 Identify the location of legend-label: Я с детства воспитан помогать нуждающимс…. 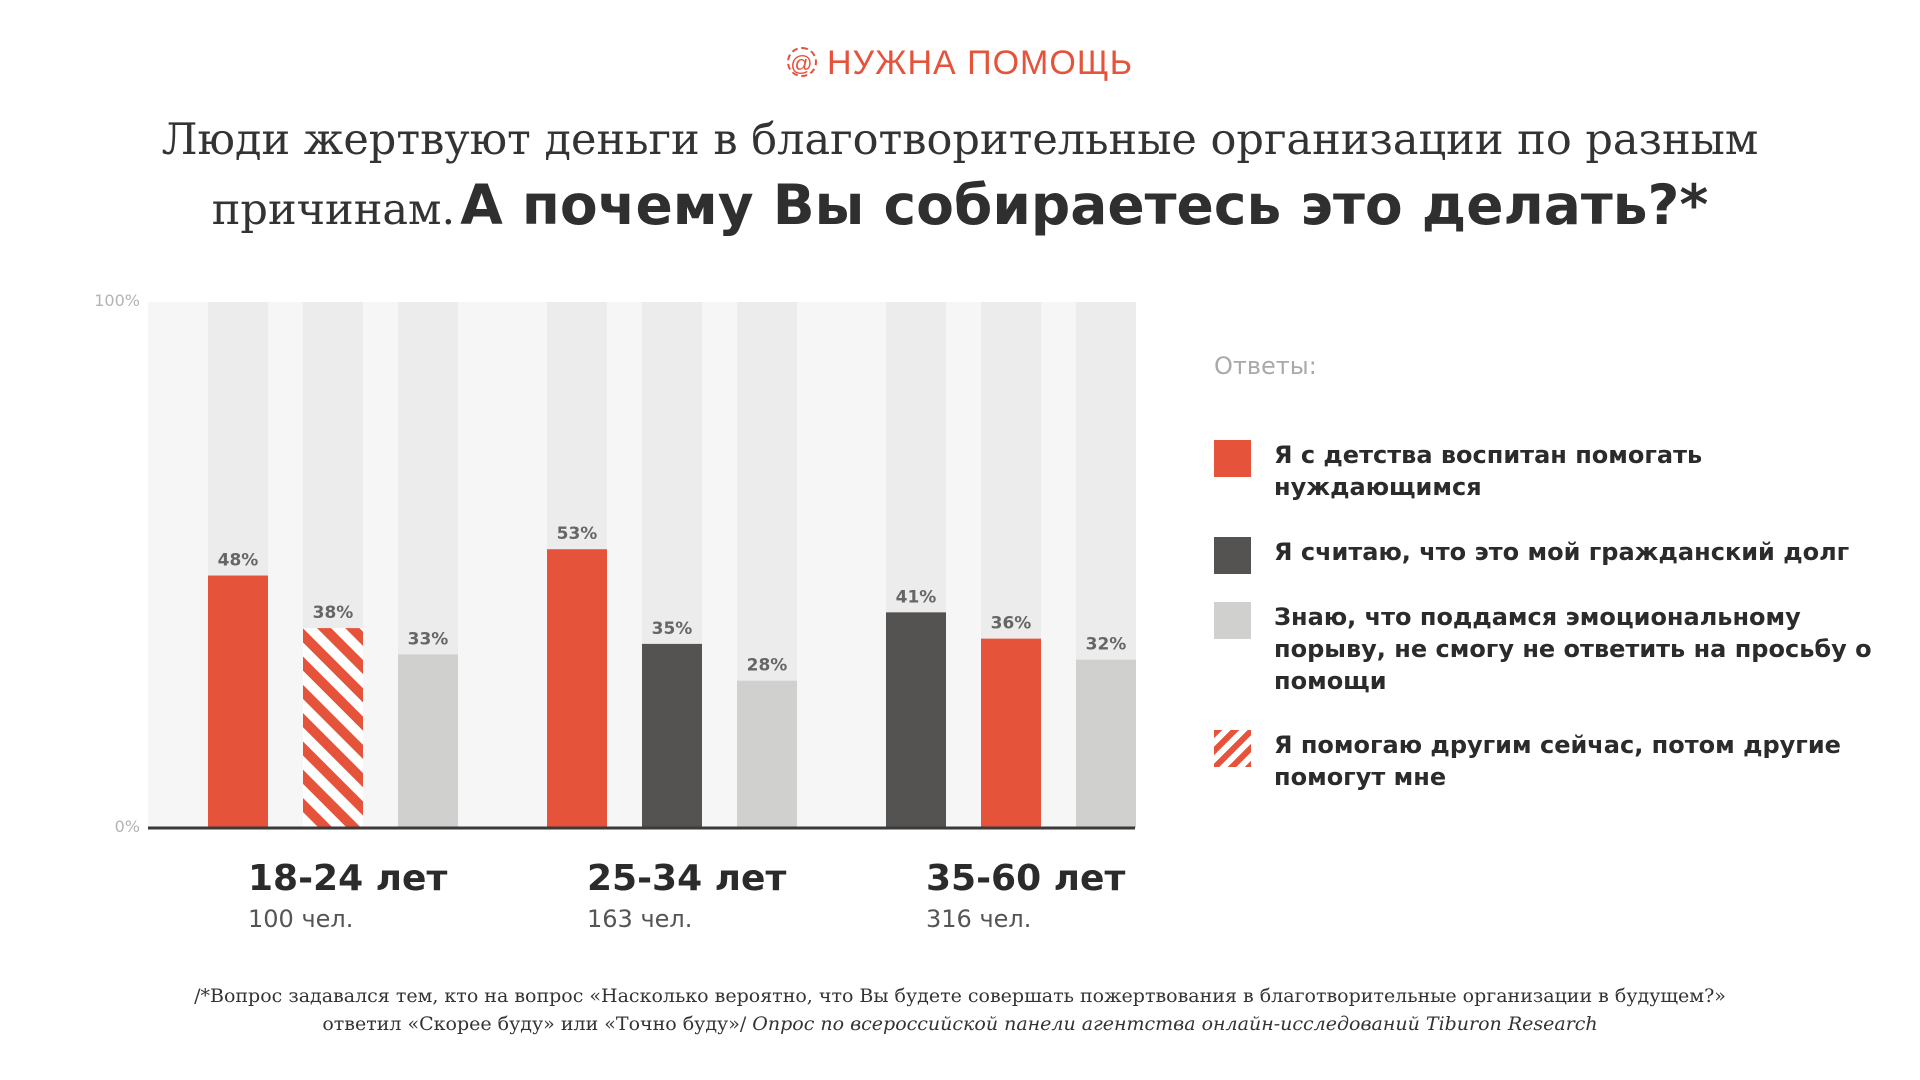
(1488, 471).